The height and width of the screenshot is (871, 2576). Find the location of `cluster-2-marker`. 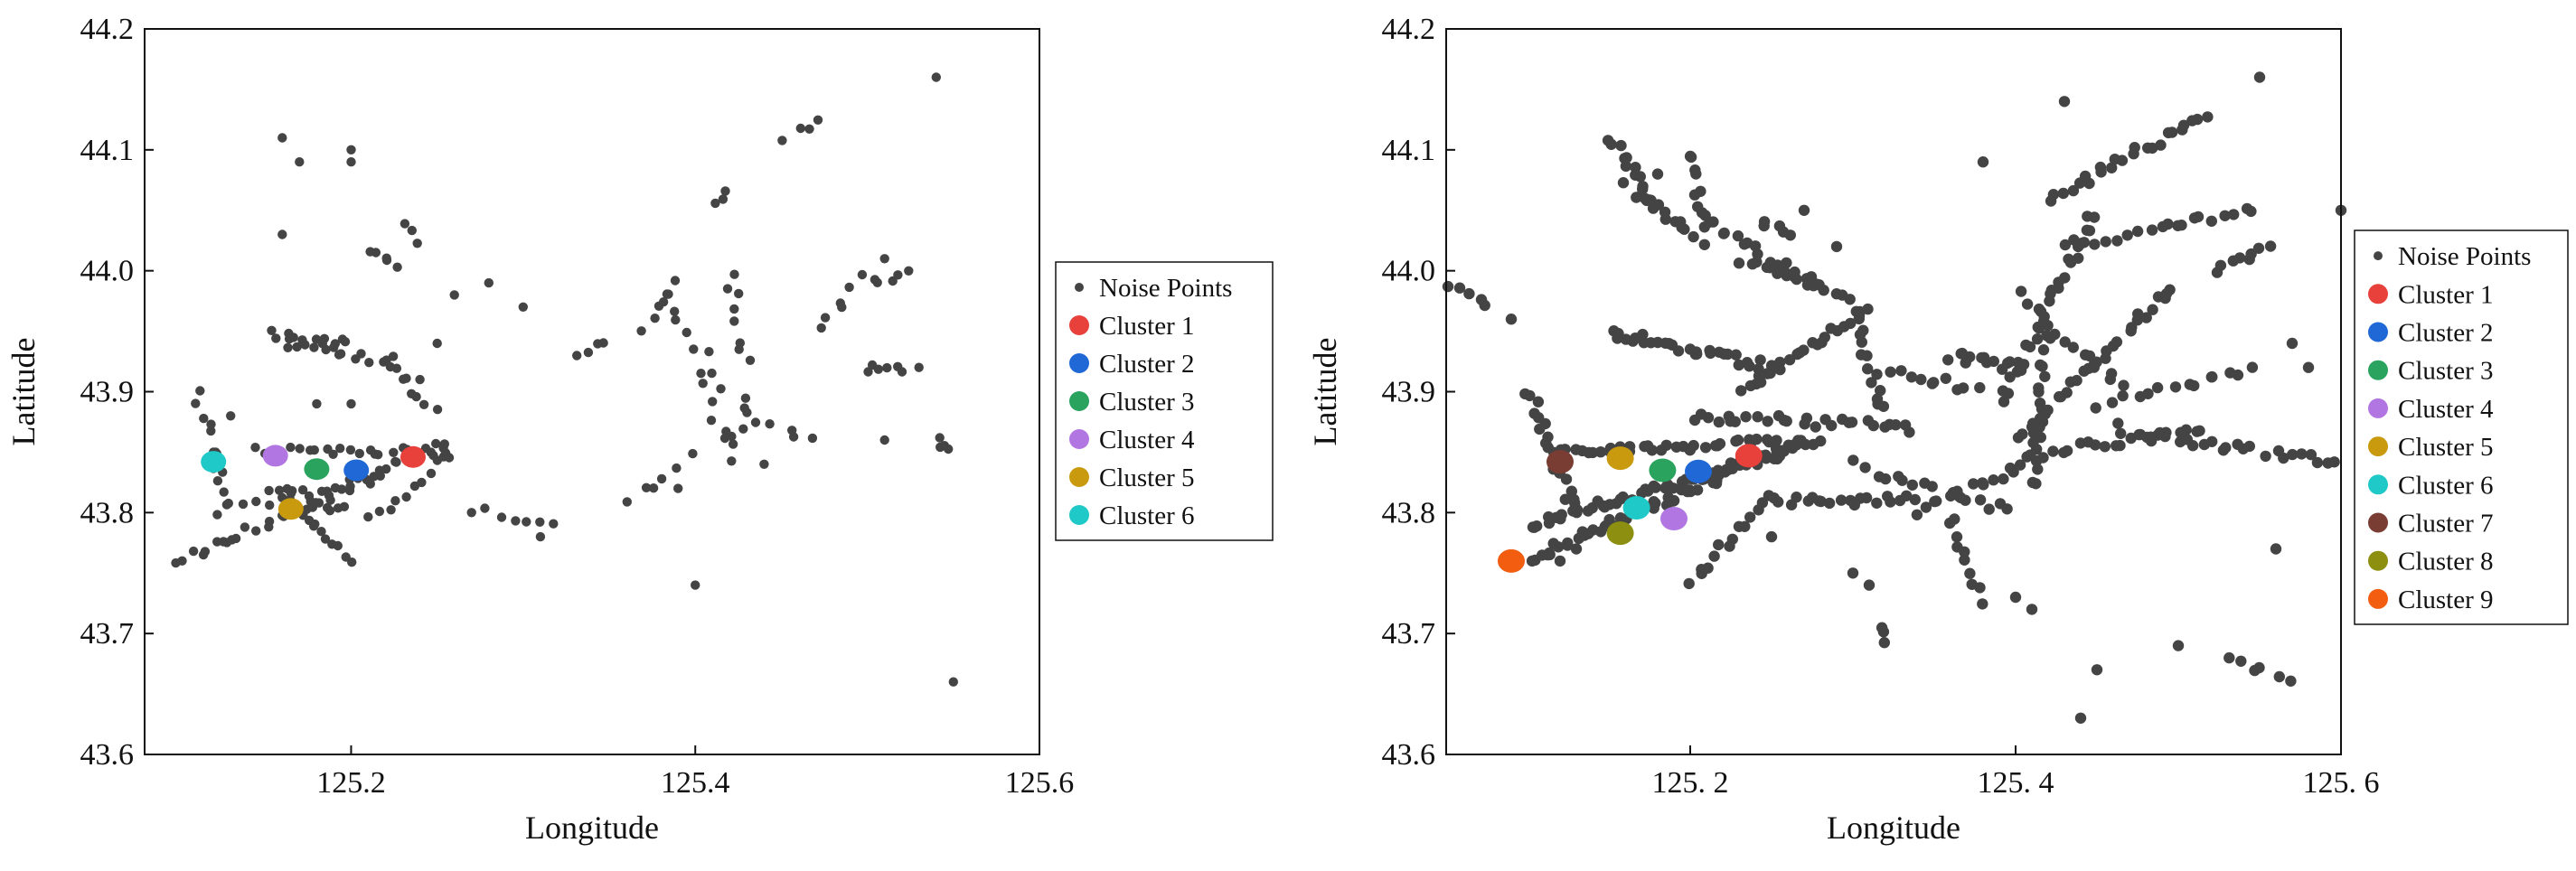

cluster-2-marker is located at coordinates (357, 471).